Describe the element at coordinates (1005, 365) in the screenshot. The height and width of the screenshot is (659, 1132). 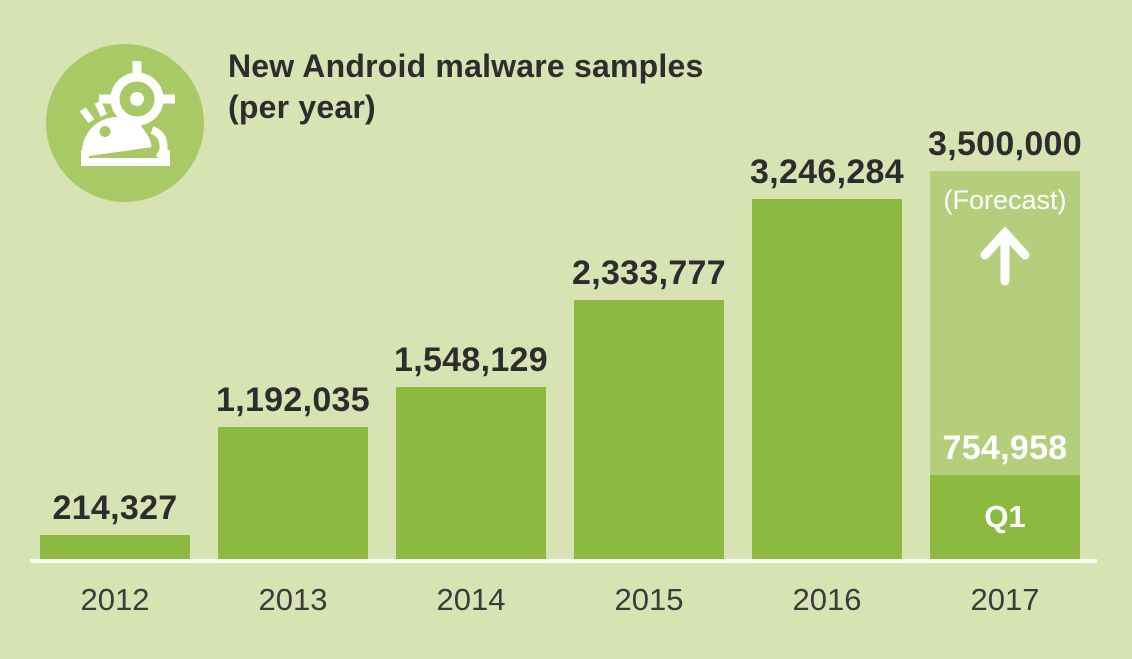
I see `bar-2017-forecast: (Forecast) 754,958 Q1` at that location.